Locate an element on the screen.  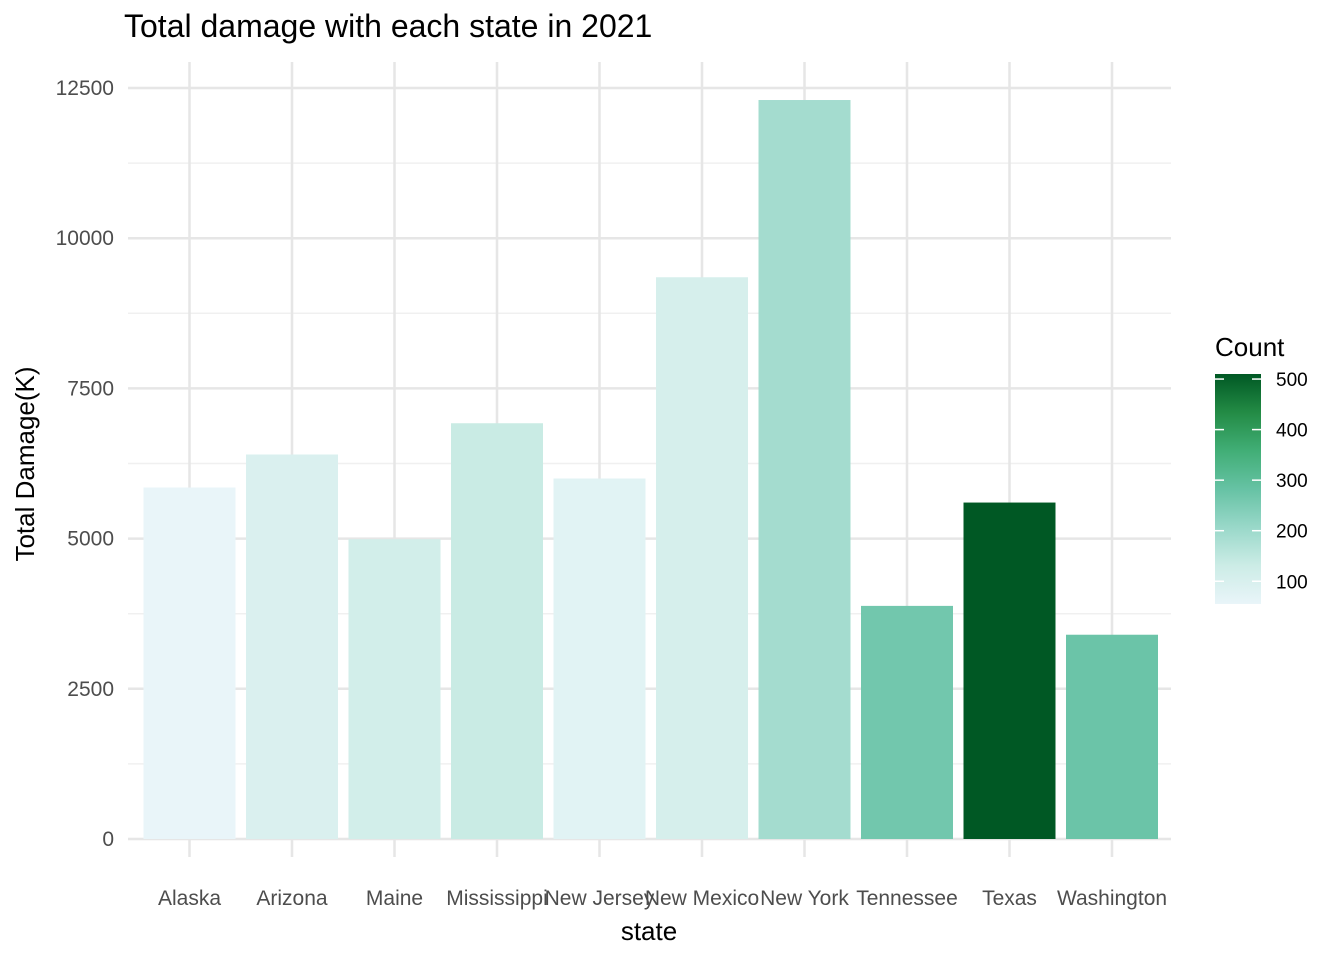
bar-mississippi is located at coordinates (497, 631).